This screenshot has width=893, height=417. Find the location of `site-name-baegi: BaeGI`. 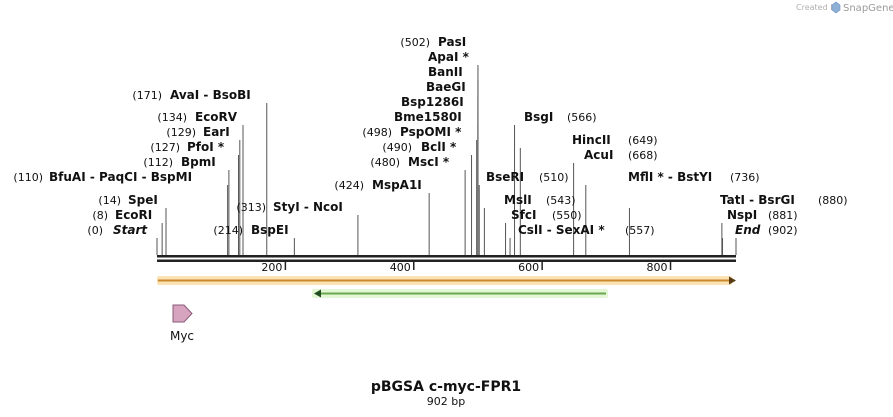

site-name-baegi: BaeGI is located at coordinates (446, 87).